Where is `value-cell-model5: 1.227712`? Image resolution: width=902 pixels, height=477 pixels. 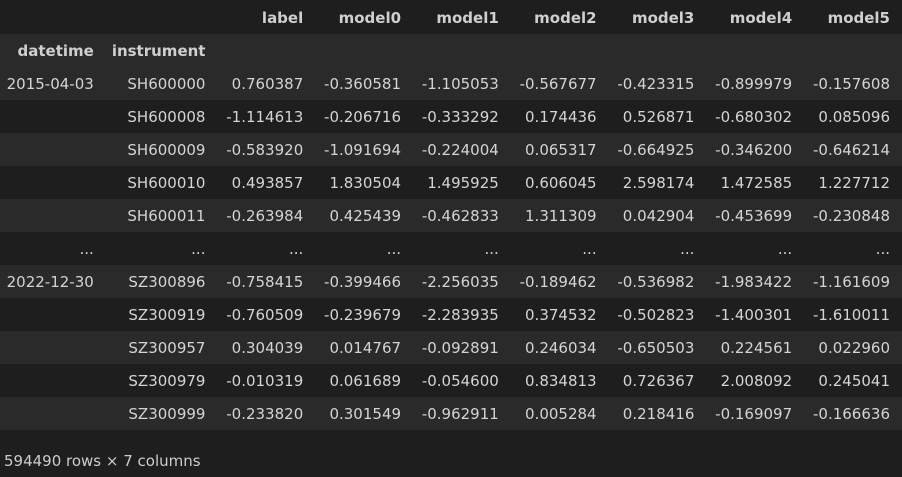
value-cell-model5: 1.227712 is located at coordinates (854, 182).